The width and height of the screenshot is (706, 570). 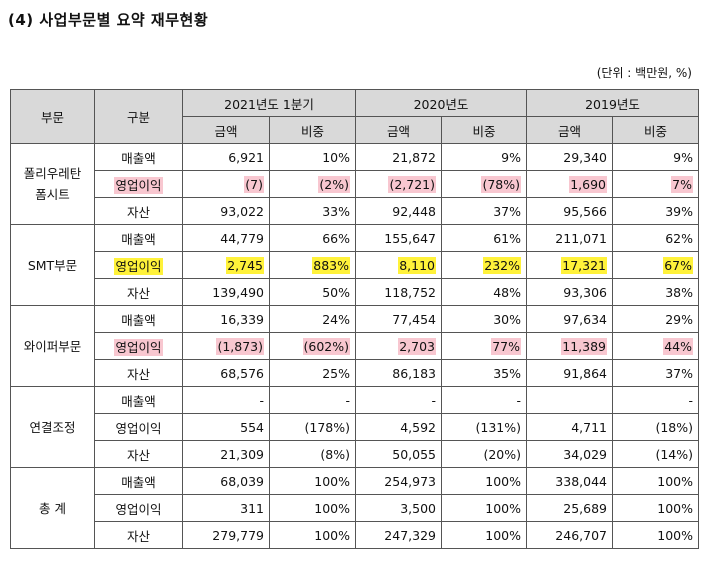 I want to click on segment-name-line: 폼시트, so click(x=52, y=194).